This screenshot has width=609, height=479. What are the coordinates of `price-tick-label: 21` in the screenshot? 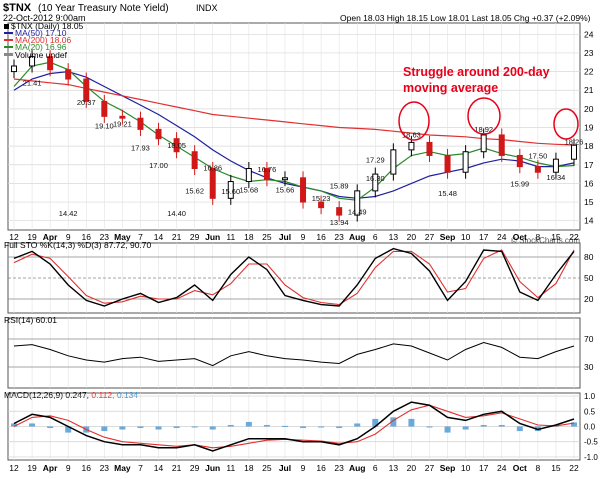 It's located at (589, 90).